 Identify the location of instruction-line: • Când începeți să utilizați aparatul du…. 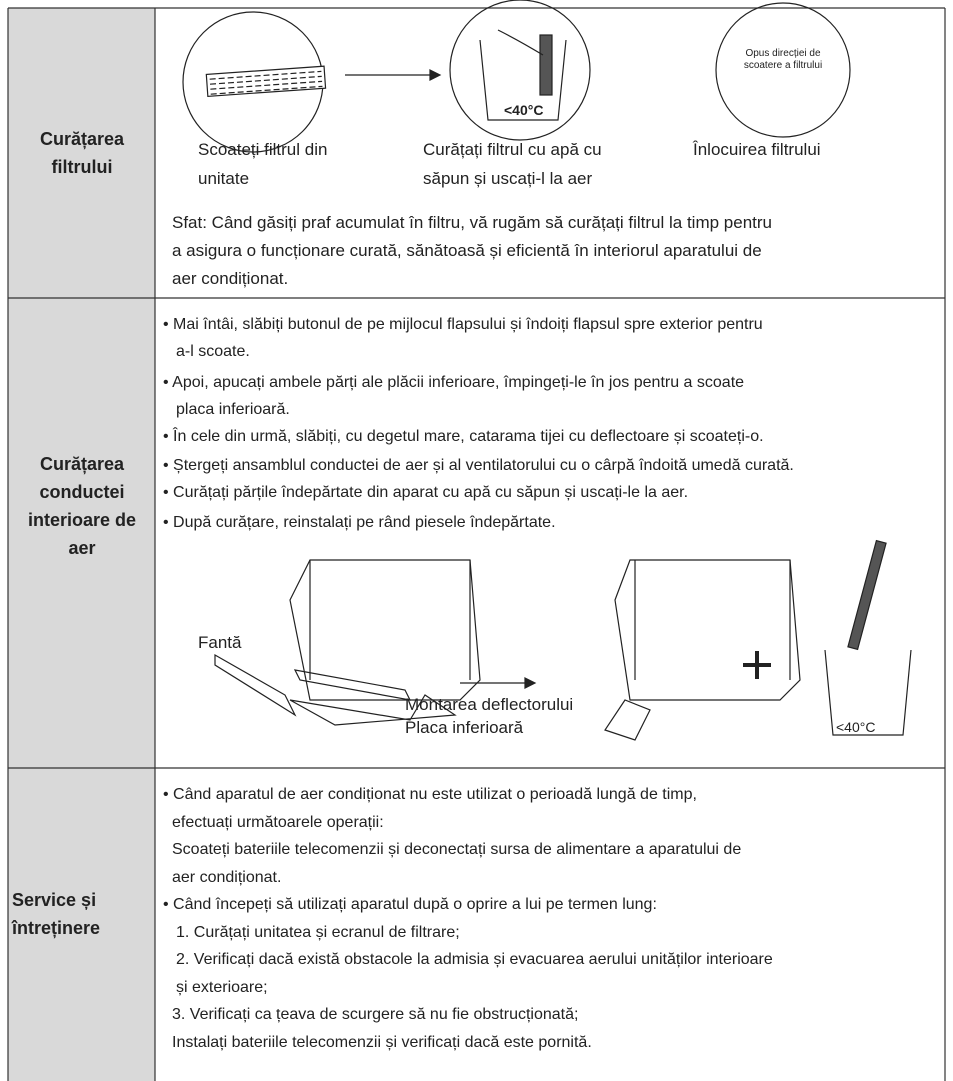
(410, 904).